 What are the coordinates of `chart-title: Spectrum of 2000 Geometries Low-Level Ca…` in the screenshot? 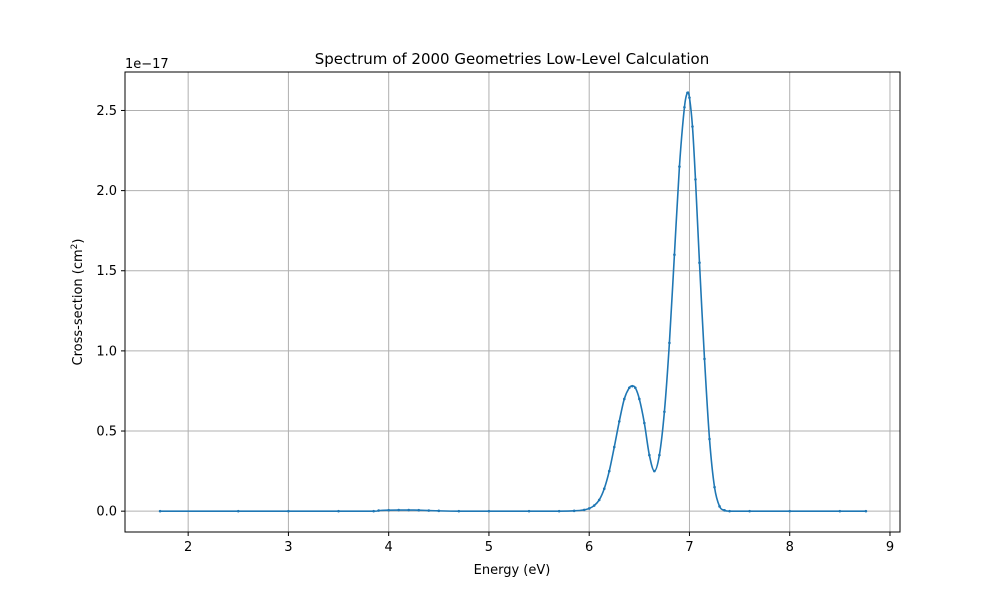 It's located at (512, 59).